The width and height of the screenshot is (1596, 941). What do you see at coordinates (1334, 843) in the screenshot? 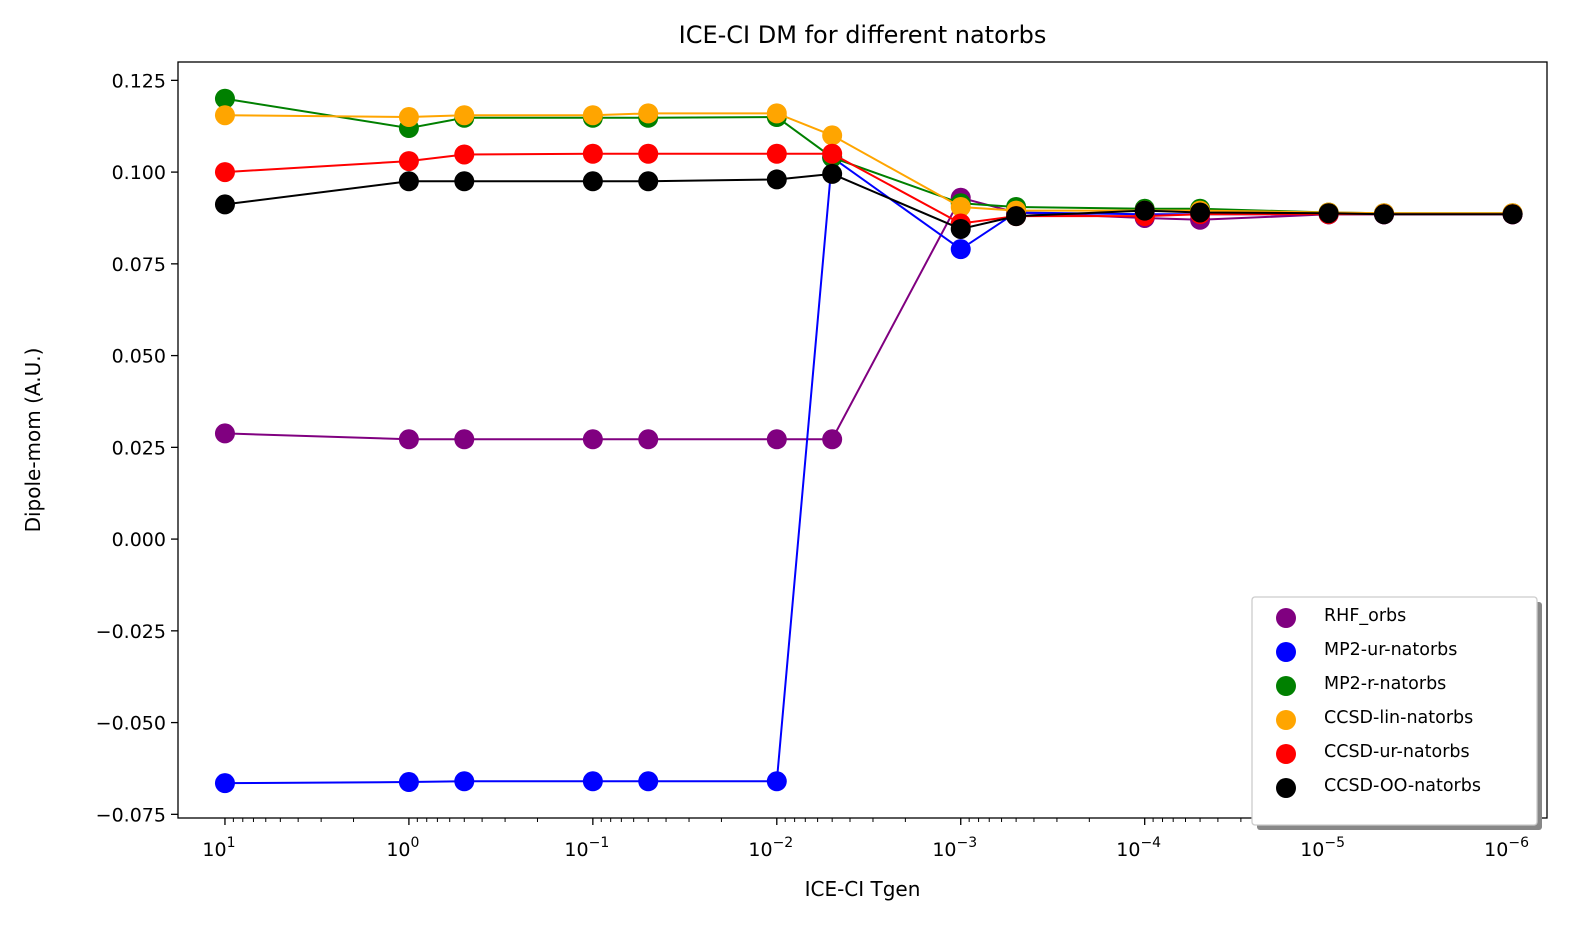
I see `x-tick-exponent: −5` at bounding box center [1334, 843].